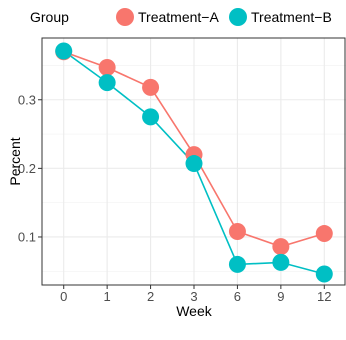 Image resolution: width=346 pixels, height=340 pixels. What do you see at coordinates (27, 168) in the screenshot?
I see `y-tick-label: 0.2` at bounding box center [27, 168].